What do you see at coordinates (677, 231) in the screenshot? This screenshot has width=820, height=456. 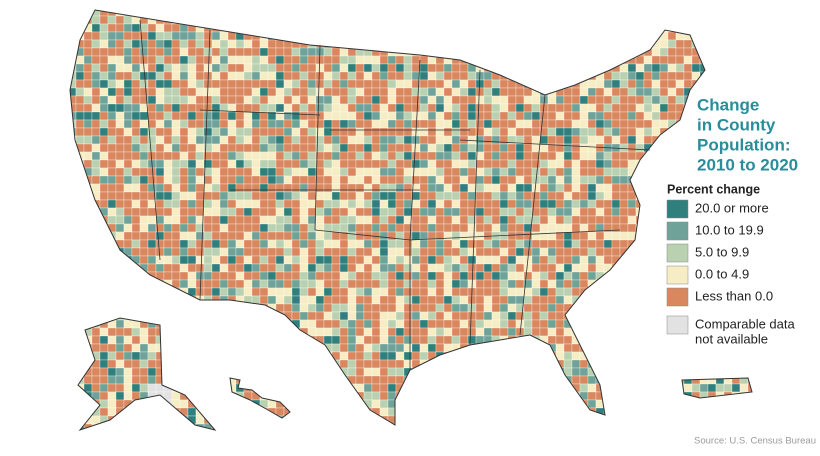 I see `legend-swatch` at bounding box center [677, 231].